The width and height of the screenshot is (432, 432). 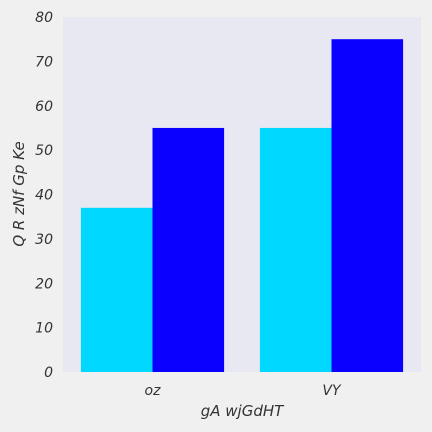 What do you see at coordinates (44, 62) in the screenshot?
I see `y-tick-label: 70` at bounding box center [44, 62].